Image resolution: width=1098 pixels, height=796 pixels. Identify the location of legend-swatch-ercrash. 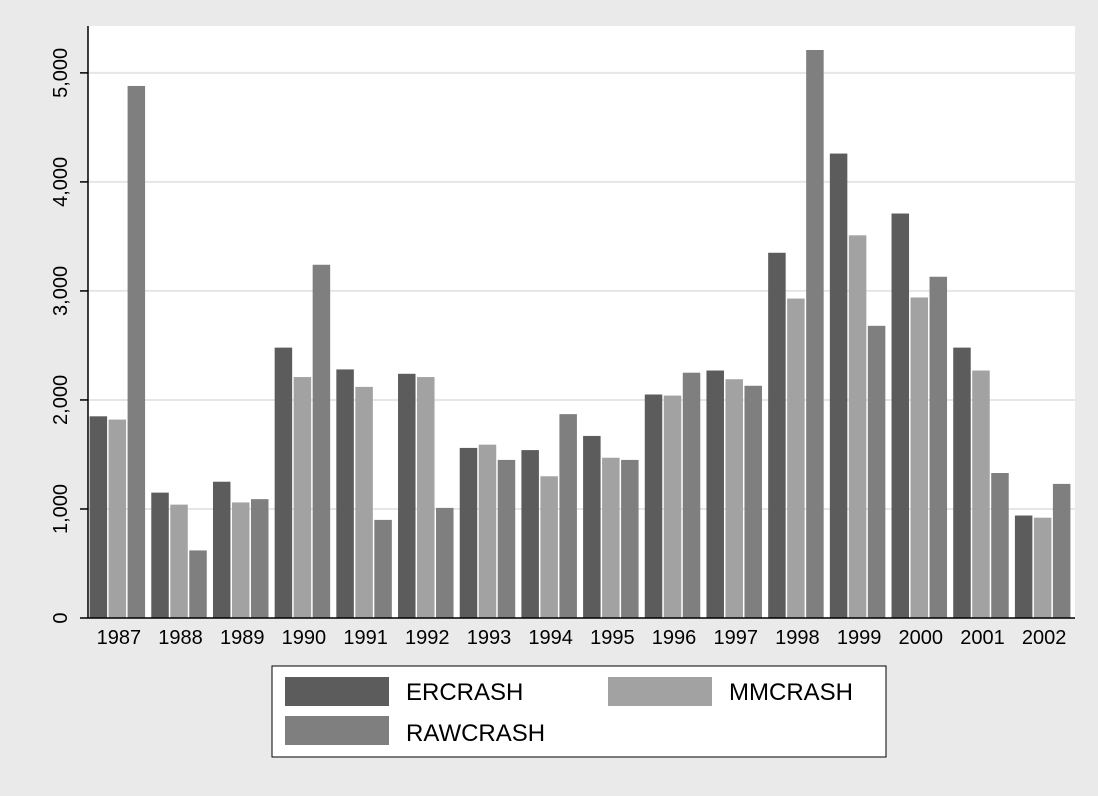
(337, 691).